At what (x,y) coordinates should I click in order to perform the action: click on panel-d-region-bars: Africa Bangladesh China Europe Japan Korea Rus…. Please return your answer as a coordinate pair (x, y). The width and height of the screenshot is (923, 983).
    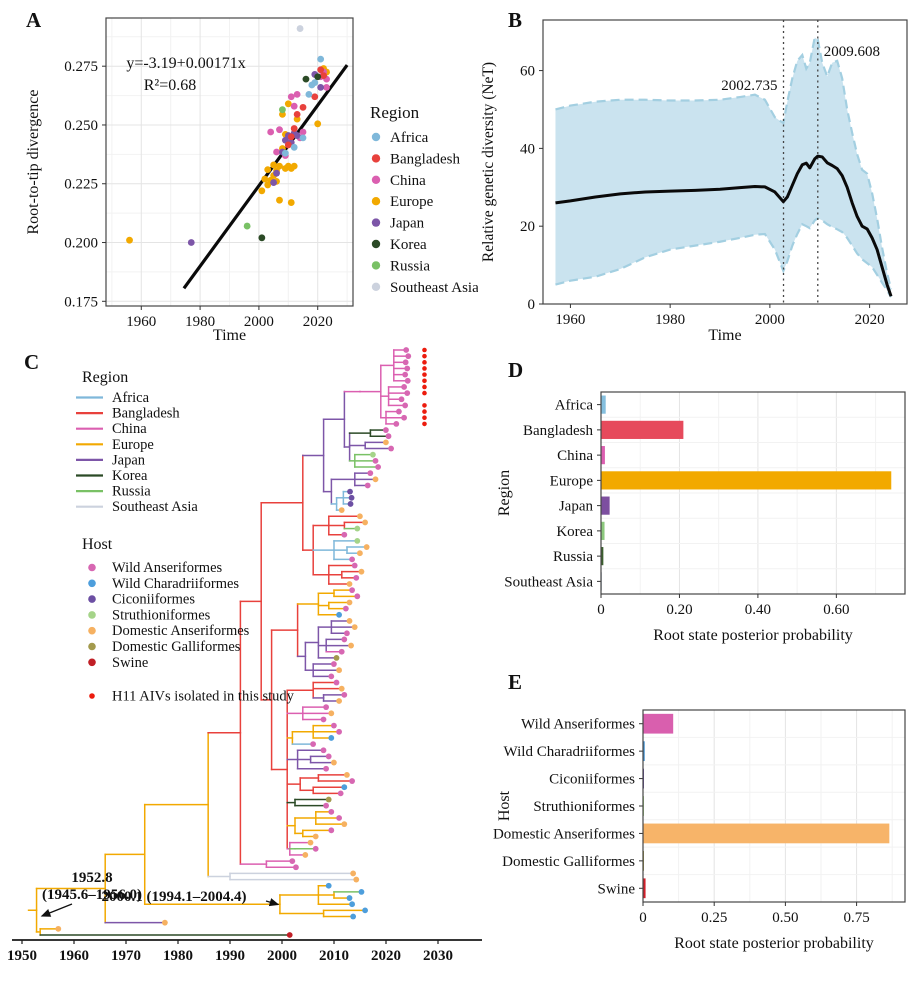
    Looking at the image, I should click on (708, 506).